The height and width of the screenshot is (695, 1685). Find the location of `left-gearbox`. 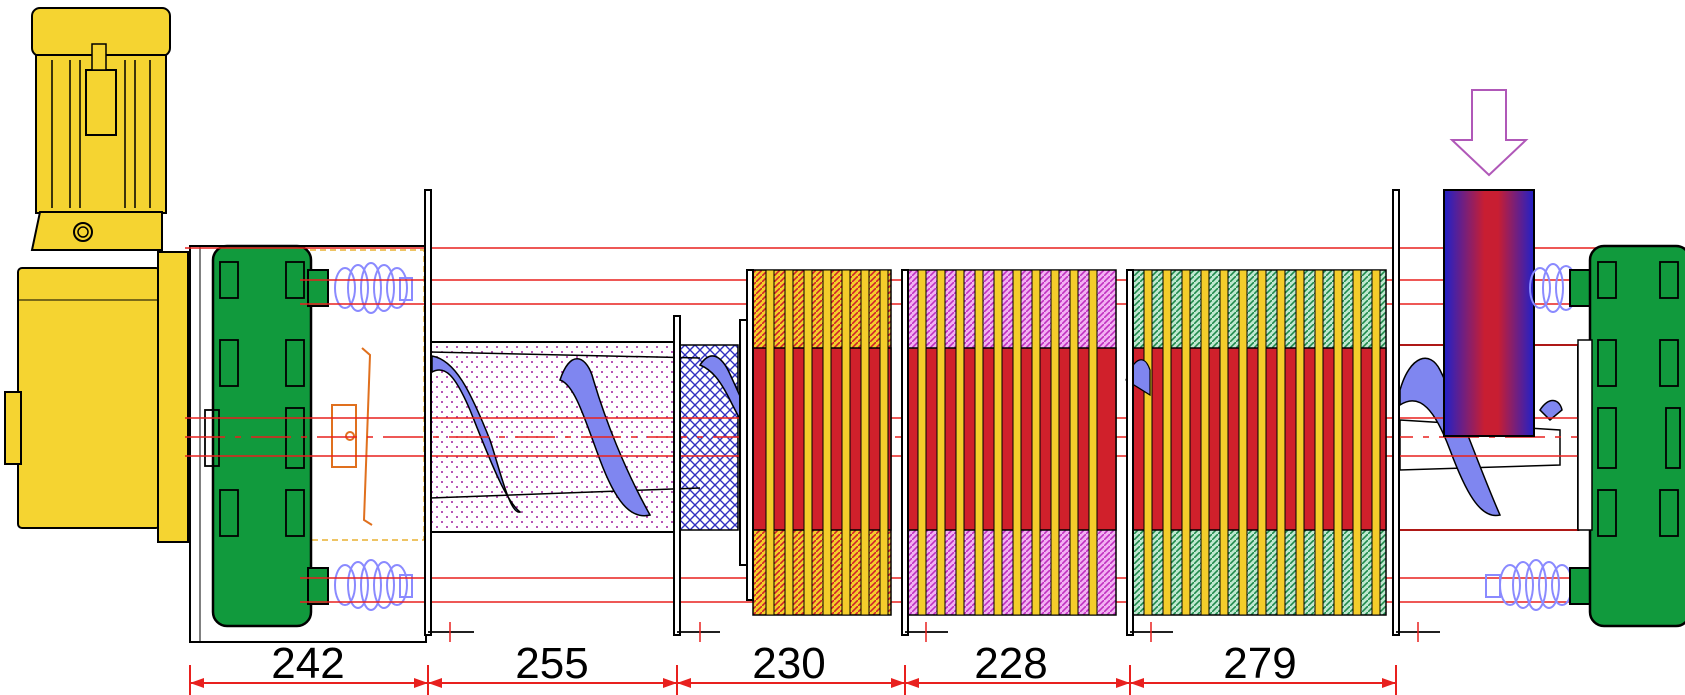

left-gearbox is located at coordinates (266, 436).